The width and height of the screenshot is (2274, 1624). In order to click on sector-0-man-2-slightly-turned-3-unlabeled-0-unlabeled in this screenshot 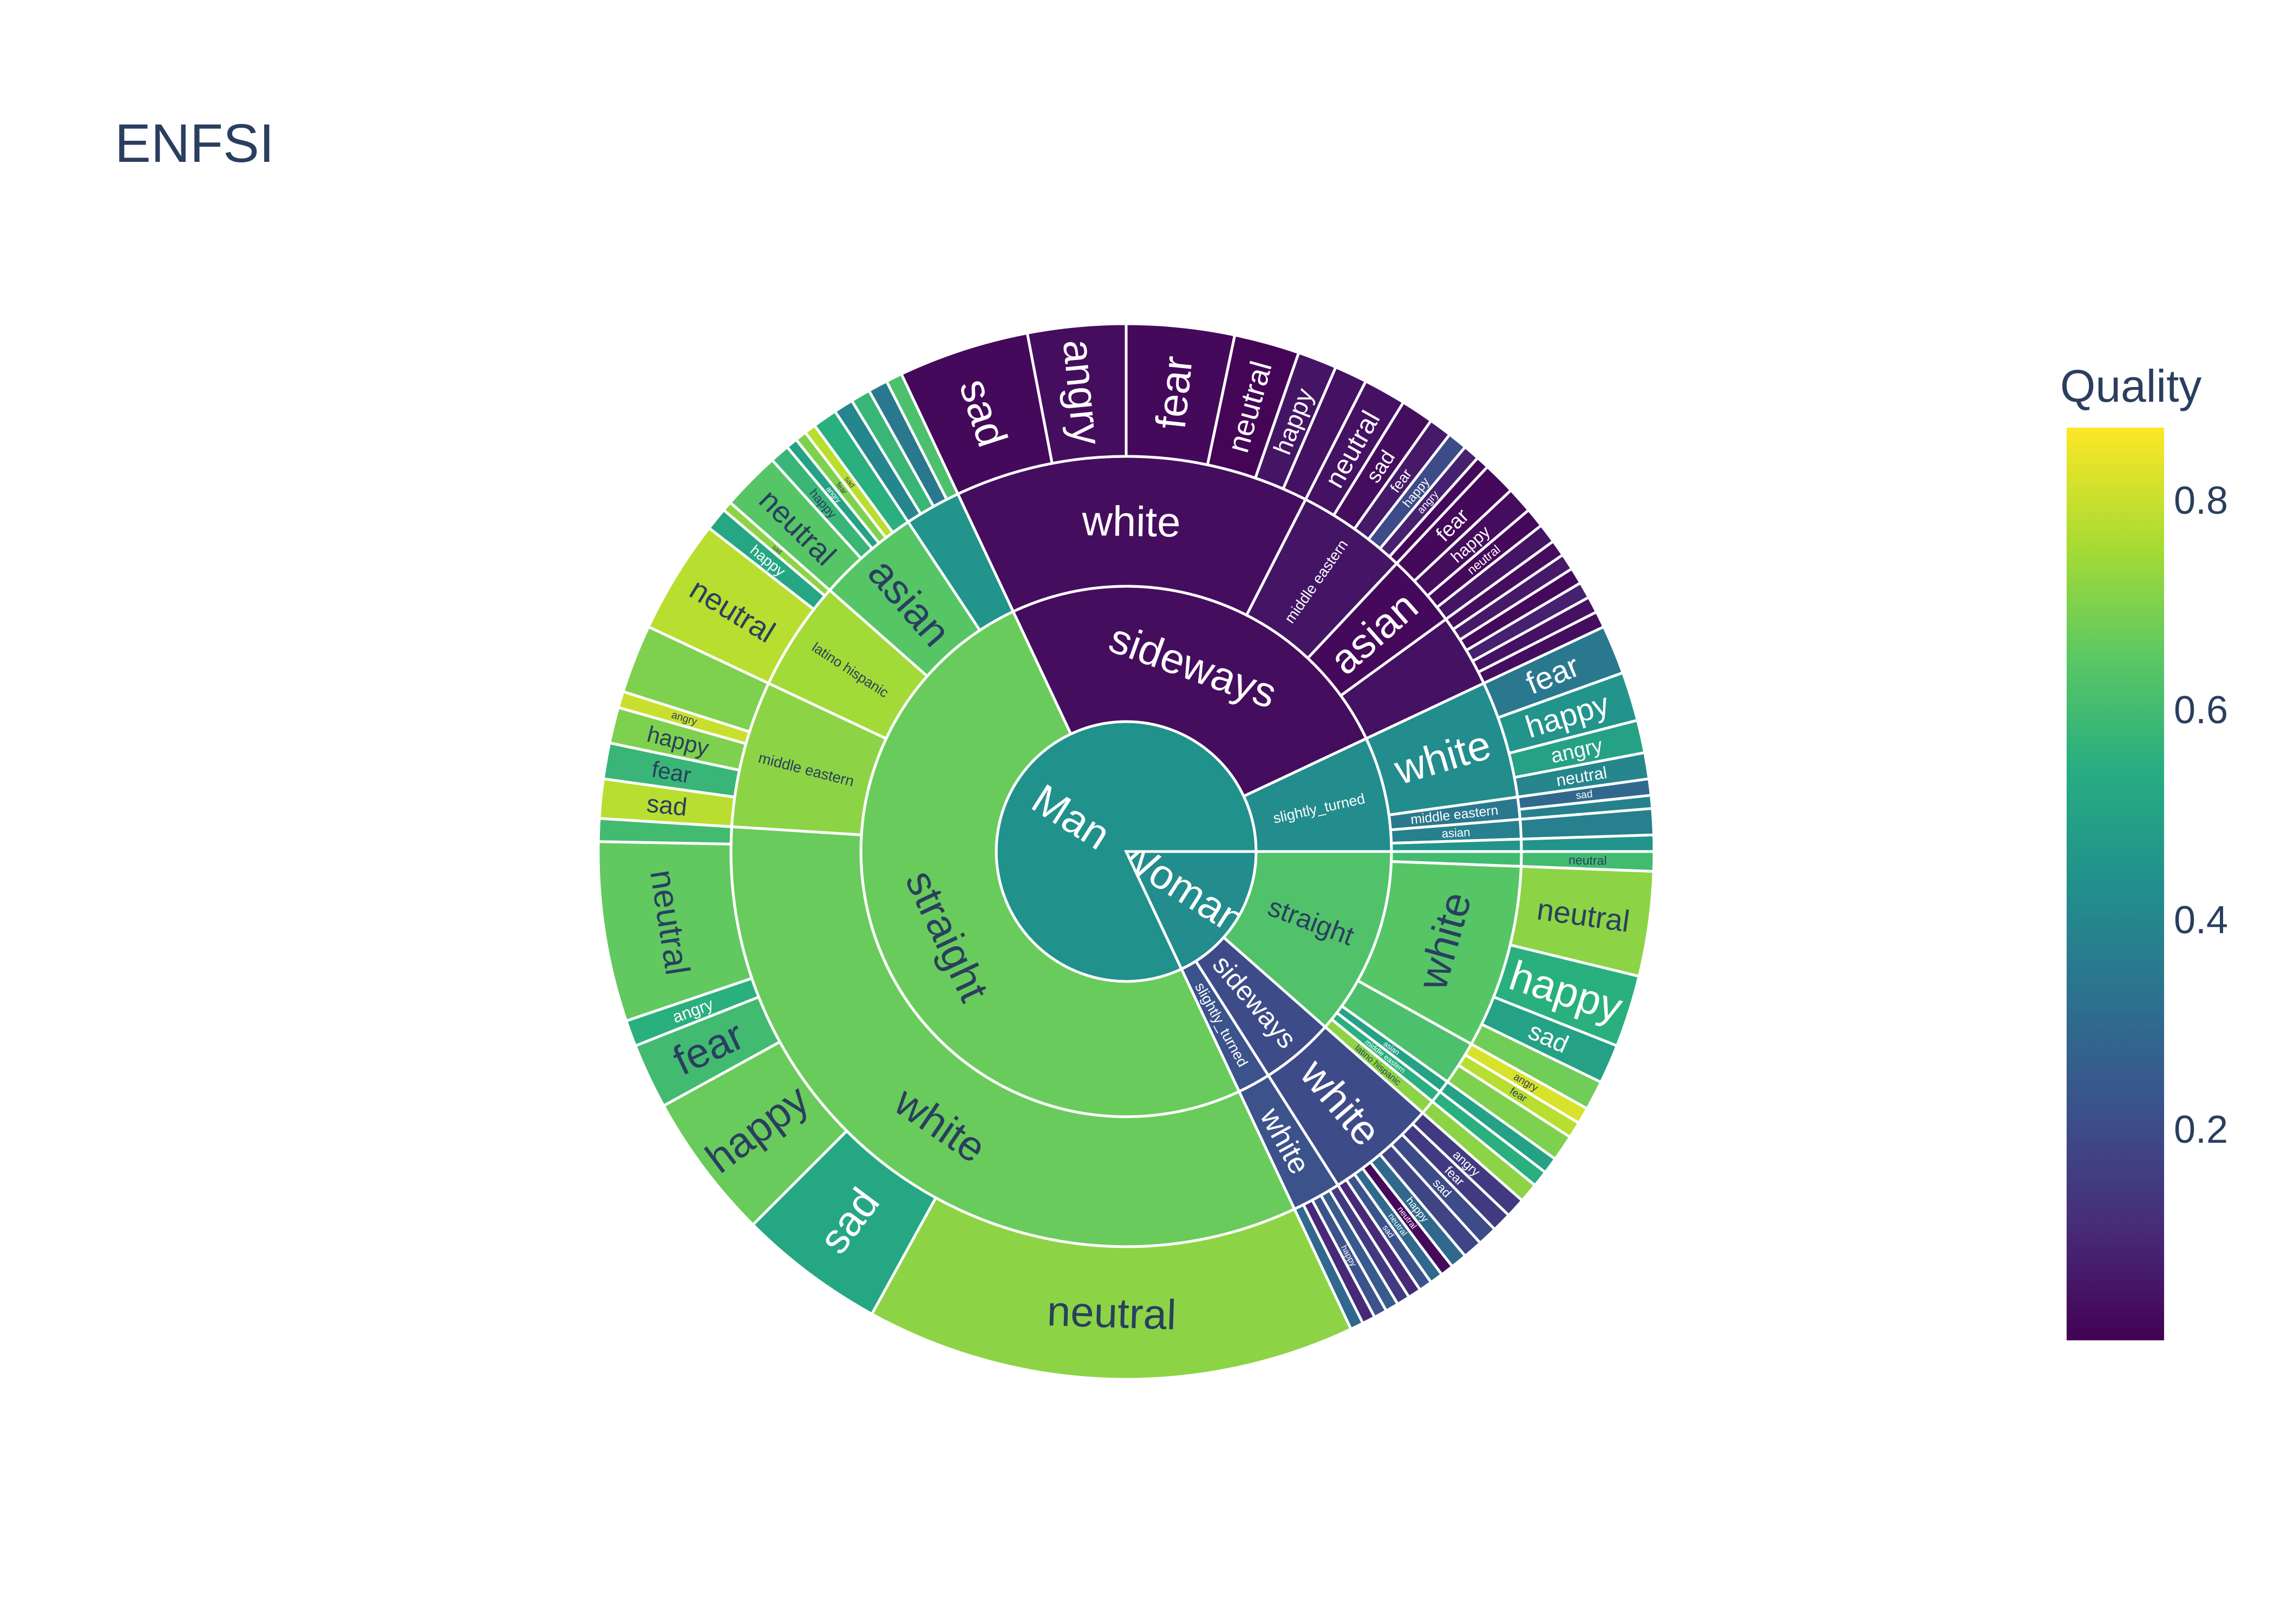, I will do `click(1588, 843)`.